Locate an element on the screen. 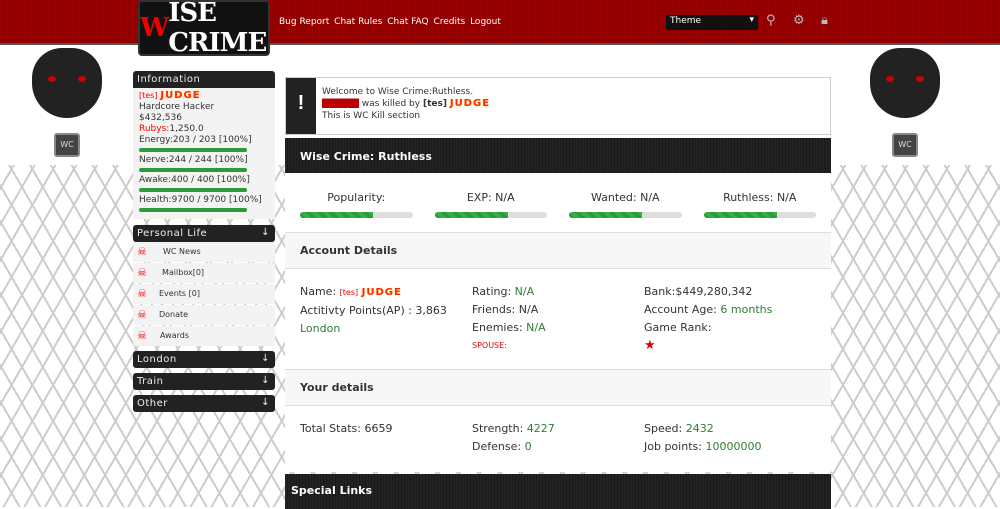 This screenshot has width=1000, height=509. london-label: London is located at coordinates (157, 359).